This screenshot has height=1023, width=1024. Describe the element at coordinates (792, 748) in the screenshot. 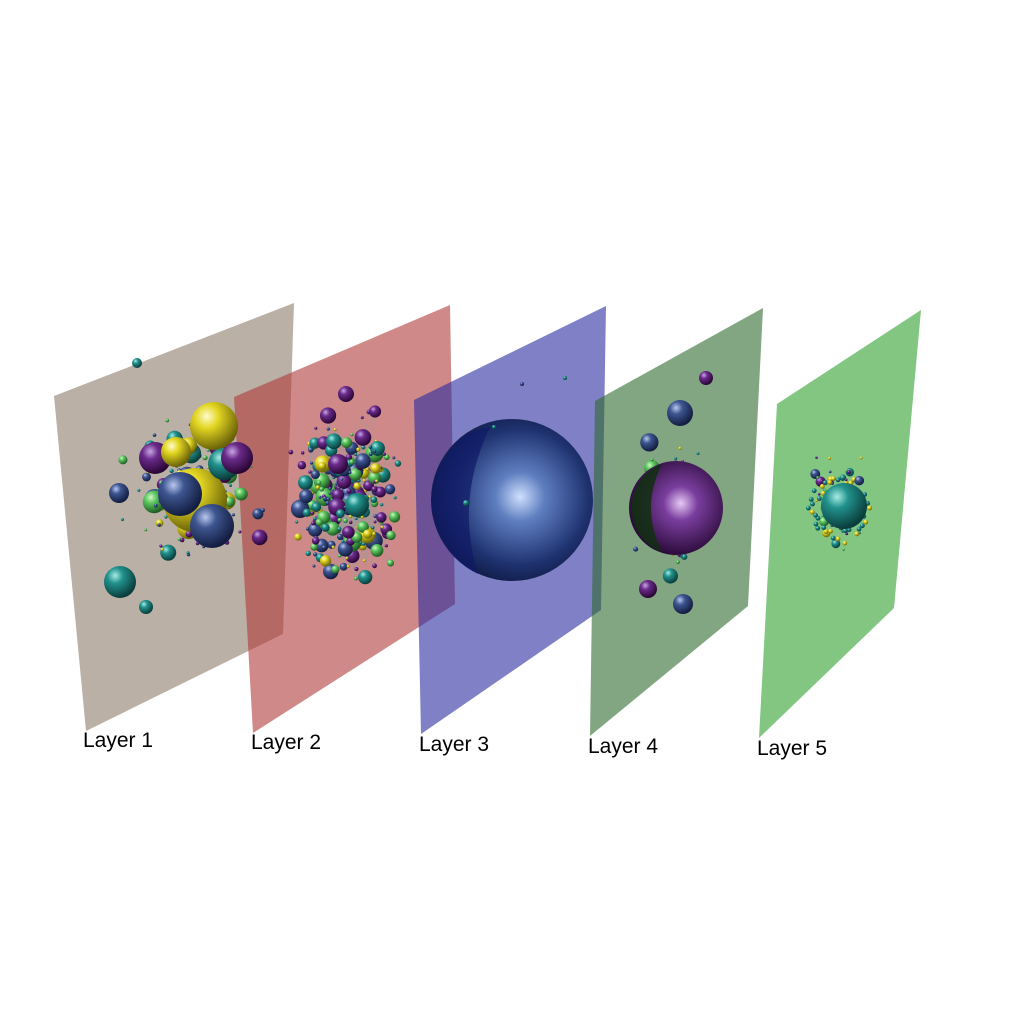

I see `layer-5-label: Layer 5` at that location.